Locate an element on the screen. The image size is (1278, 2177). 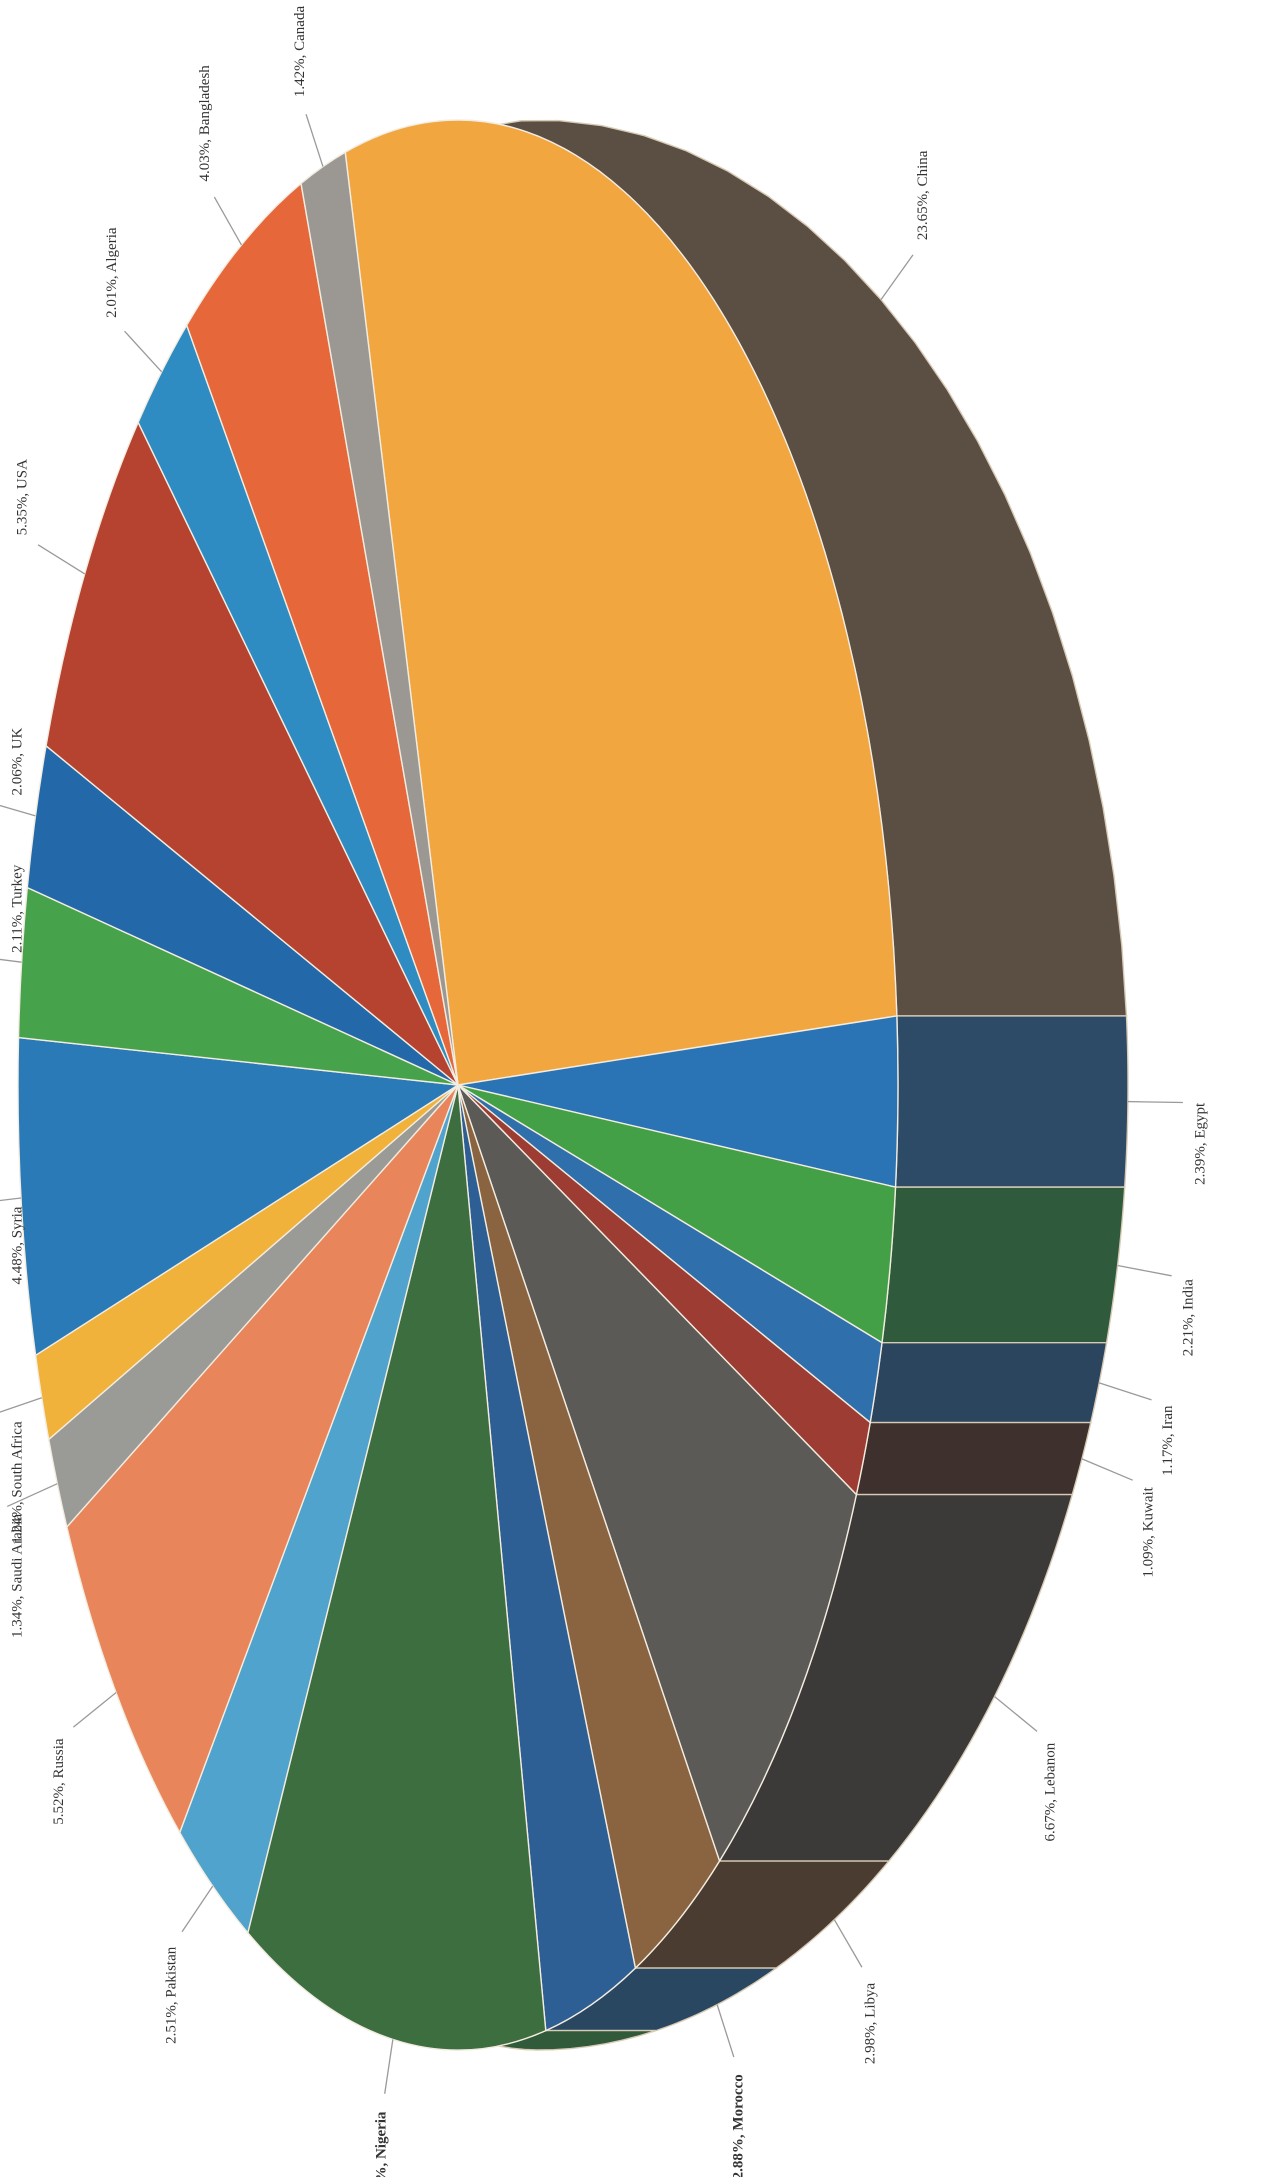
slice-label-turkey: 2.11%, Turkey is located at coordinates (17, 908).